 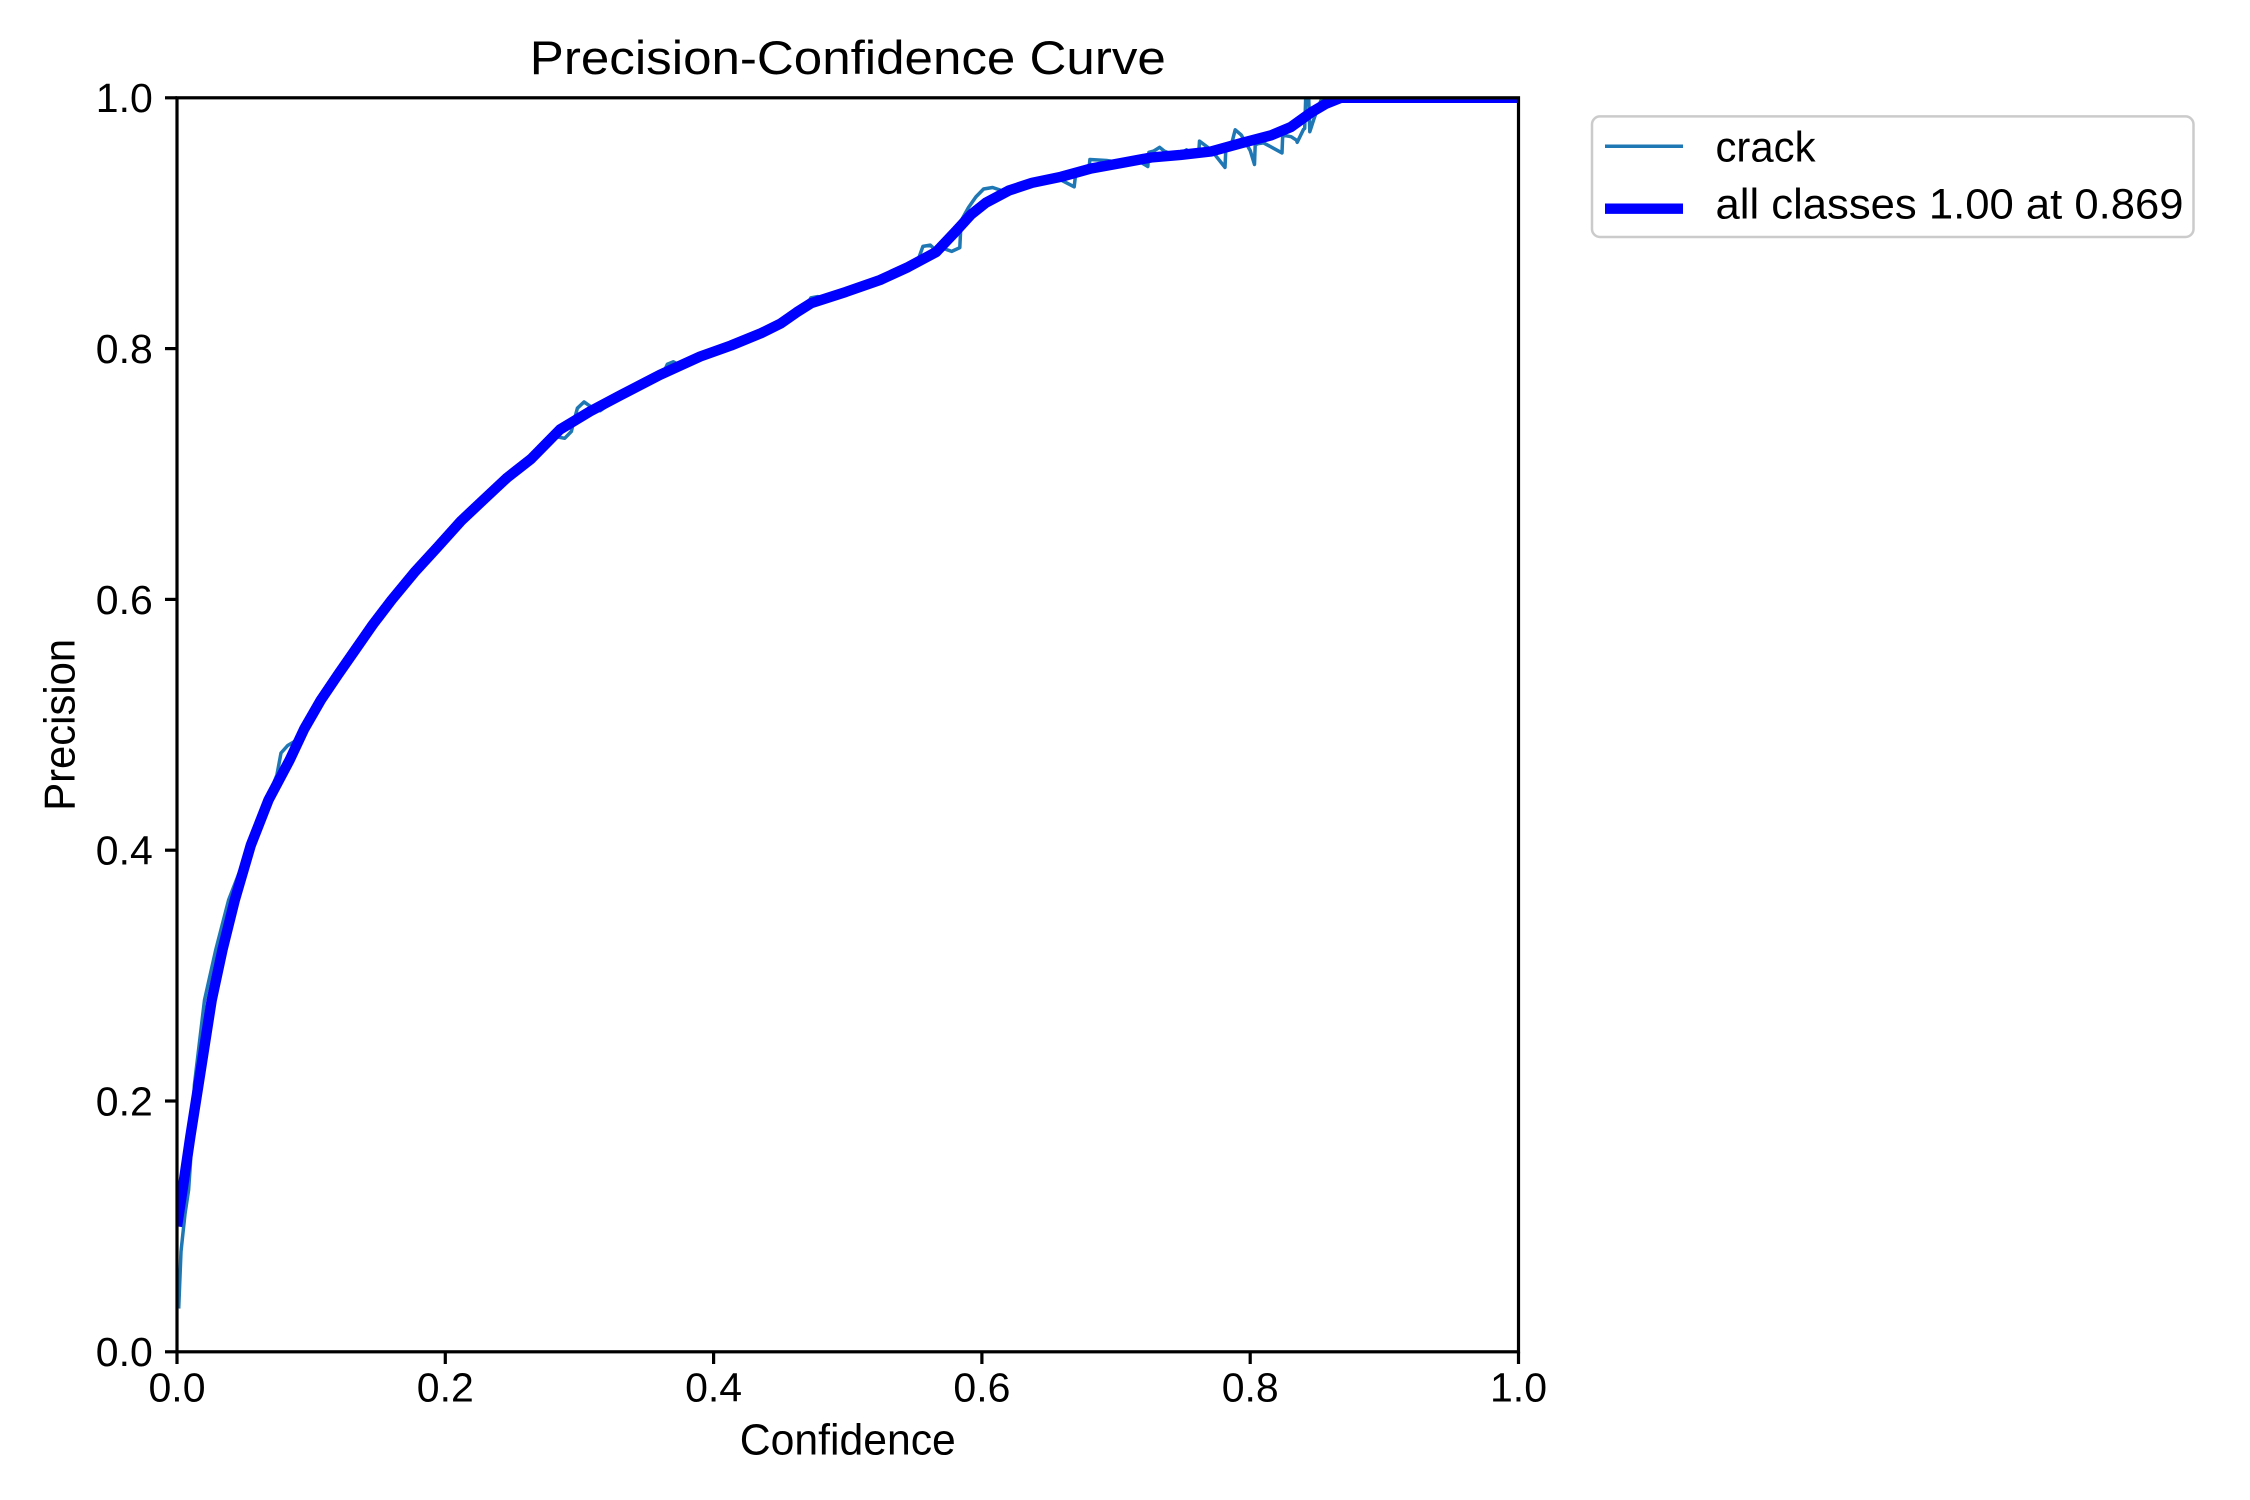 I want to click on svg-text: Confidence, so click(x=848, y=1440).